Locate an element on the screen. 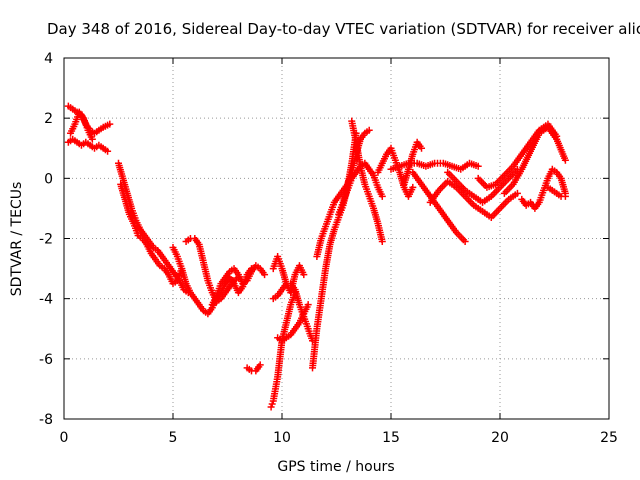 The image size is (640, 480). series-arc3 is located at coordinates (81, 125).